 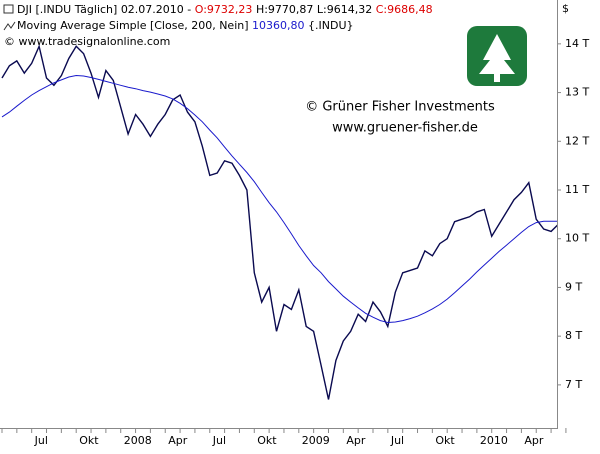 What do you see at coordinates (573, 335) in the screenshot?
I see `y-tick-label: 8 T` at bounding box center [573, 335].